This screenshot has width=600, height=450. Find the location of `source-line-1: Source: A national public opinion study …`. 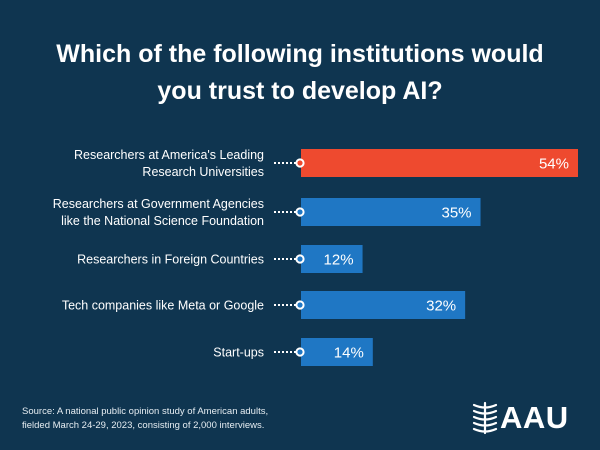

source-line-1: Source: A national public opinion study … is located at coordinates (145, 411).